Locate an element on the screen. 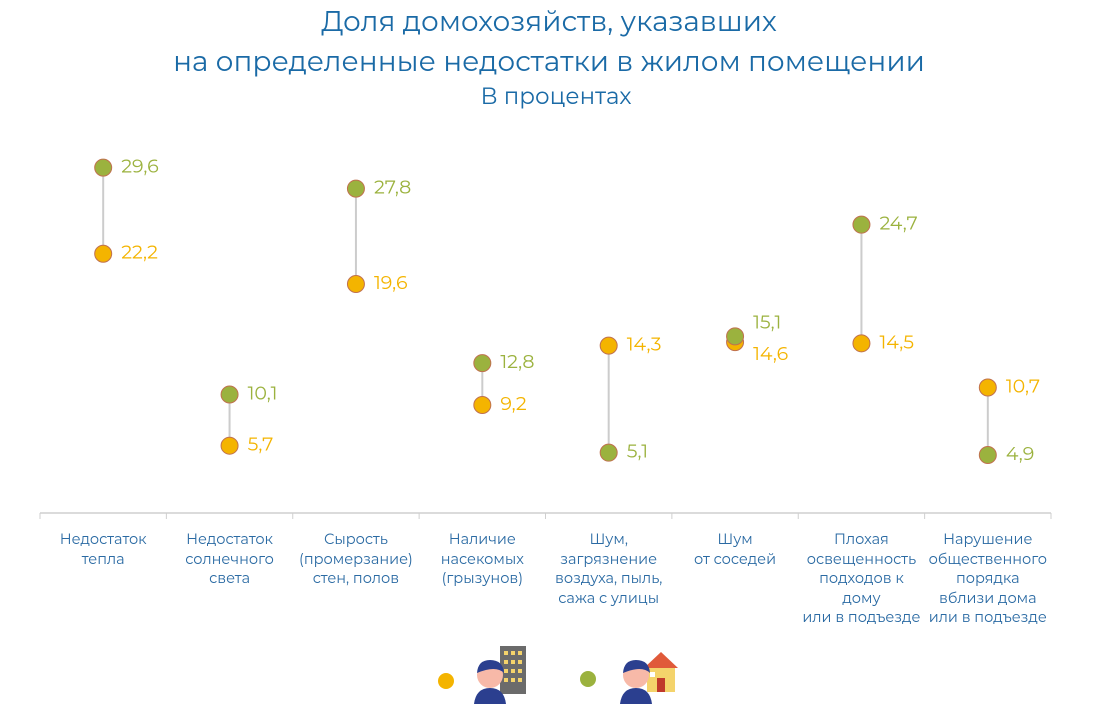 The width and height of the screenshot is (1098, 724). value-label: 9,2 is located at coordinates (513, 403).